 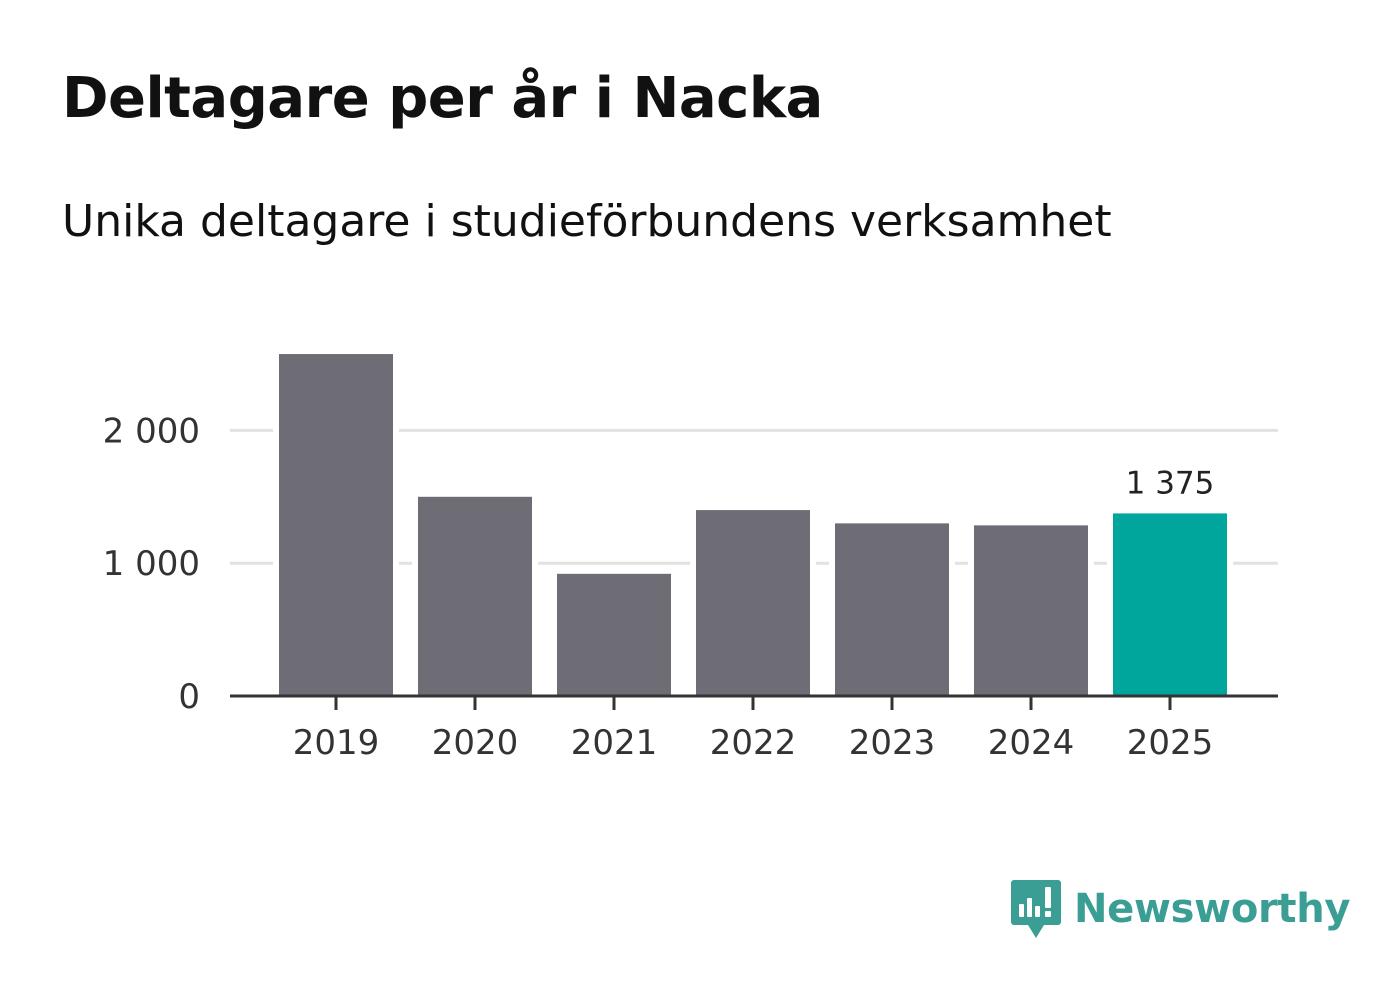 What do you see at coordinates (189, 697) in the screenshot?
I see `y-tick-label: 0` at bounding box center [189, 697].